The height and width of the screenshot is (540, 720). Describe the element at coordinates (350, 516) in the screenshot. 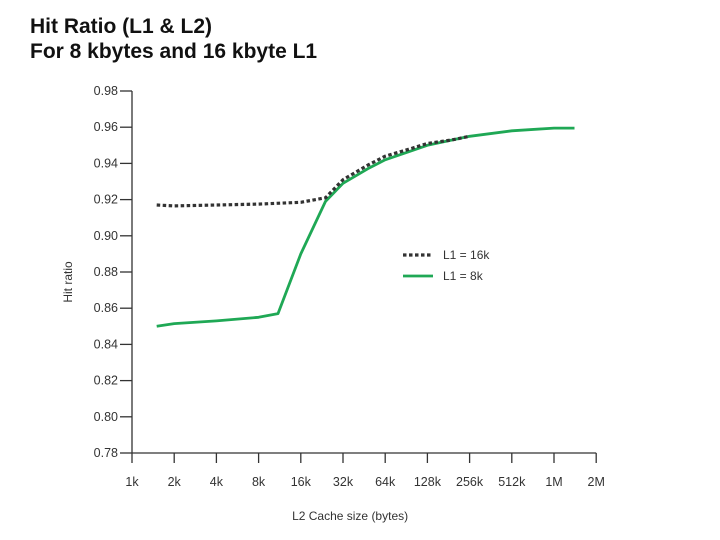

I see `x-axis-label: L2 Cache size (bytes)` at that location.